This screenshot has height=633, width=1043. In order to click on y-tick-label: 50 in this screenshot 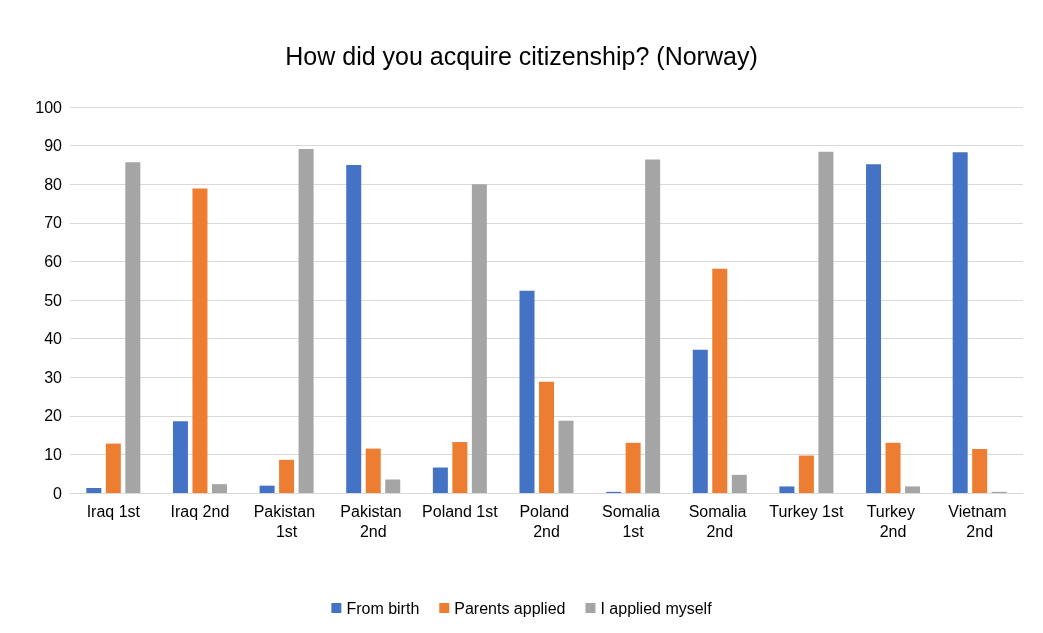, I will do `click(53, 300)`.